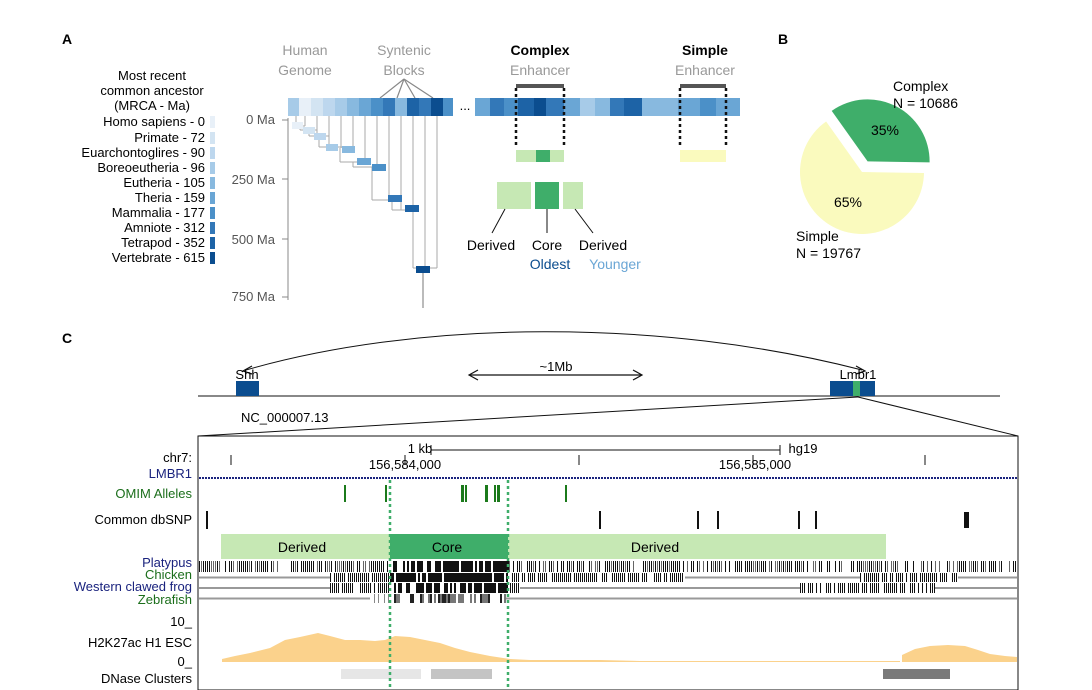 Image resolution: width=1092 pixels, height=690 pixels. I want to click on track-chicken-label: Chicken, so click(168, 574).